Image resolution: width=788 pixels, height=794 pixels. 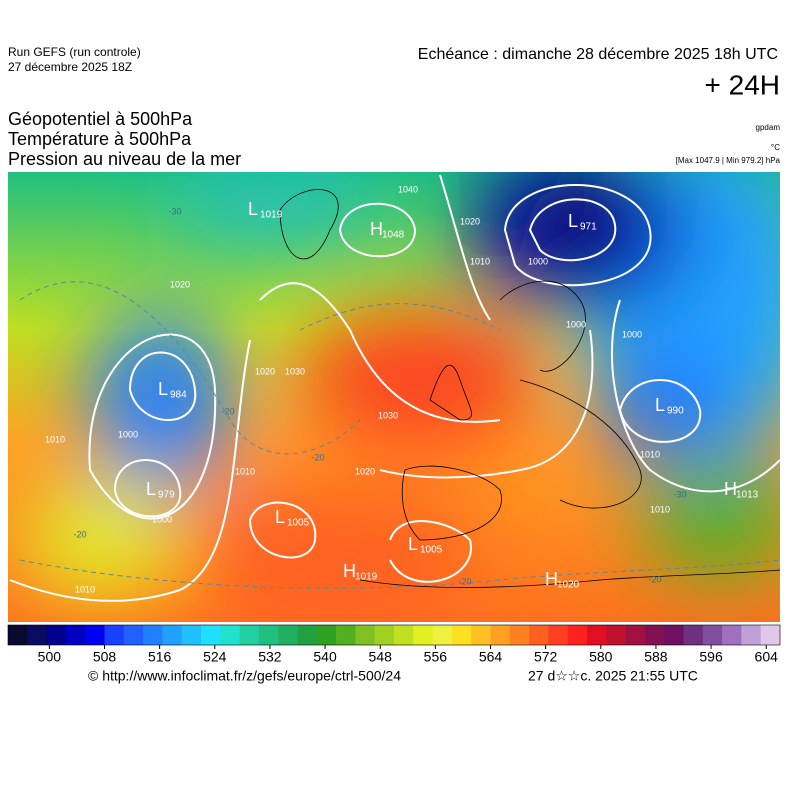 What do you see at coordinates (270, 657) in the screenshot?
I see `colorbar-tick-label: 532` at bounding box center [270, 657].